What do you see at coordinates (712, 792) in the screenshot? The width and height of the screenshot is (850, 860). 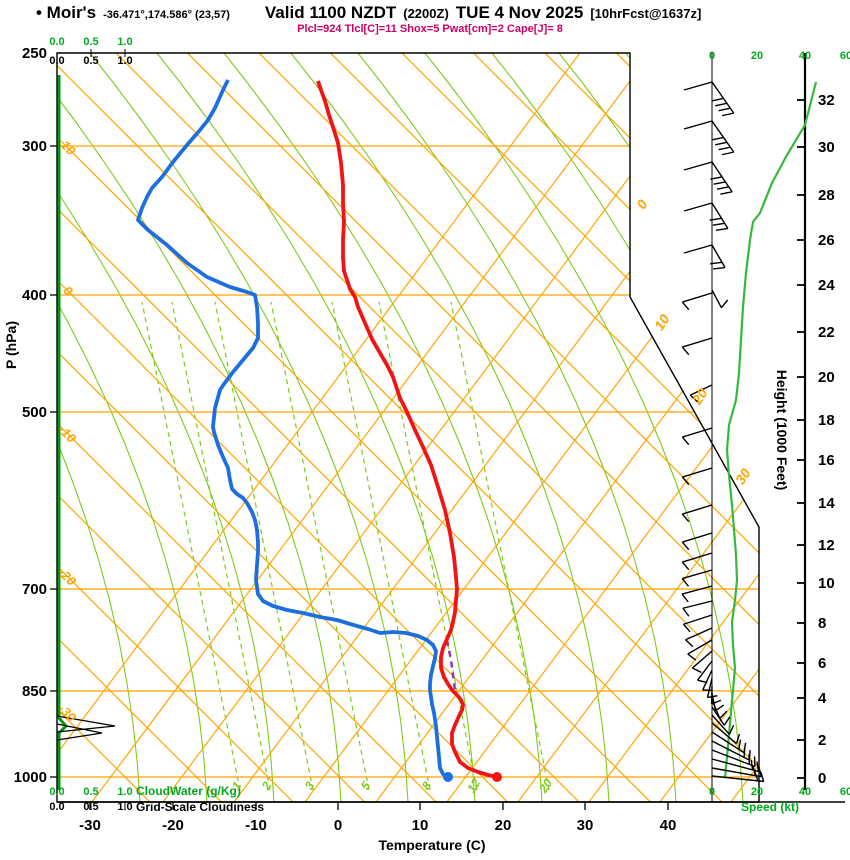 I see `speed-tick-bottom: 0` at bounding box center [712, 792].